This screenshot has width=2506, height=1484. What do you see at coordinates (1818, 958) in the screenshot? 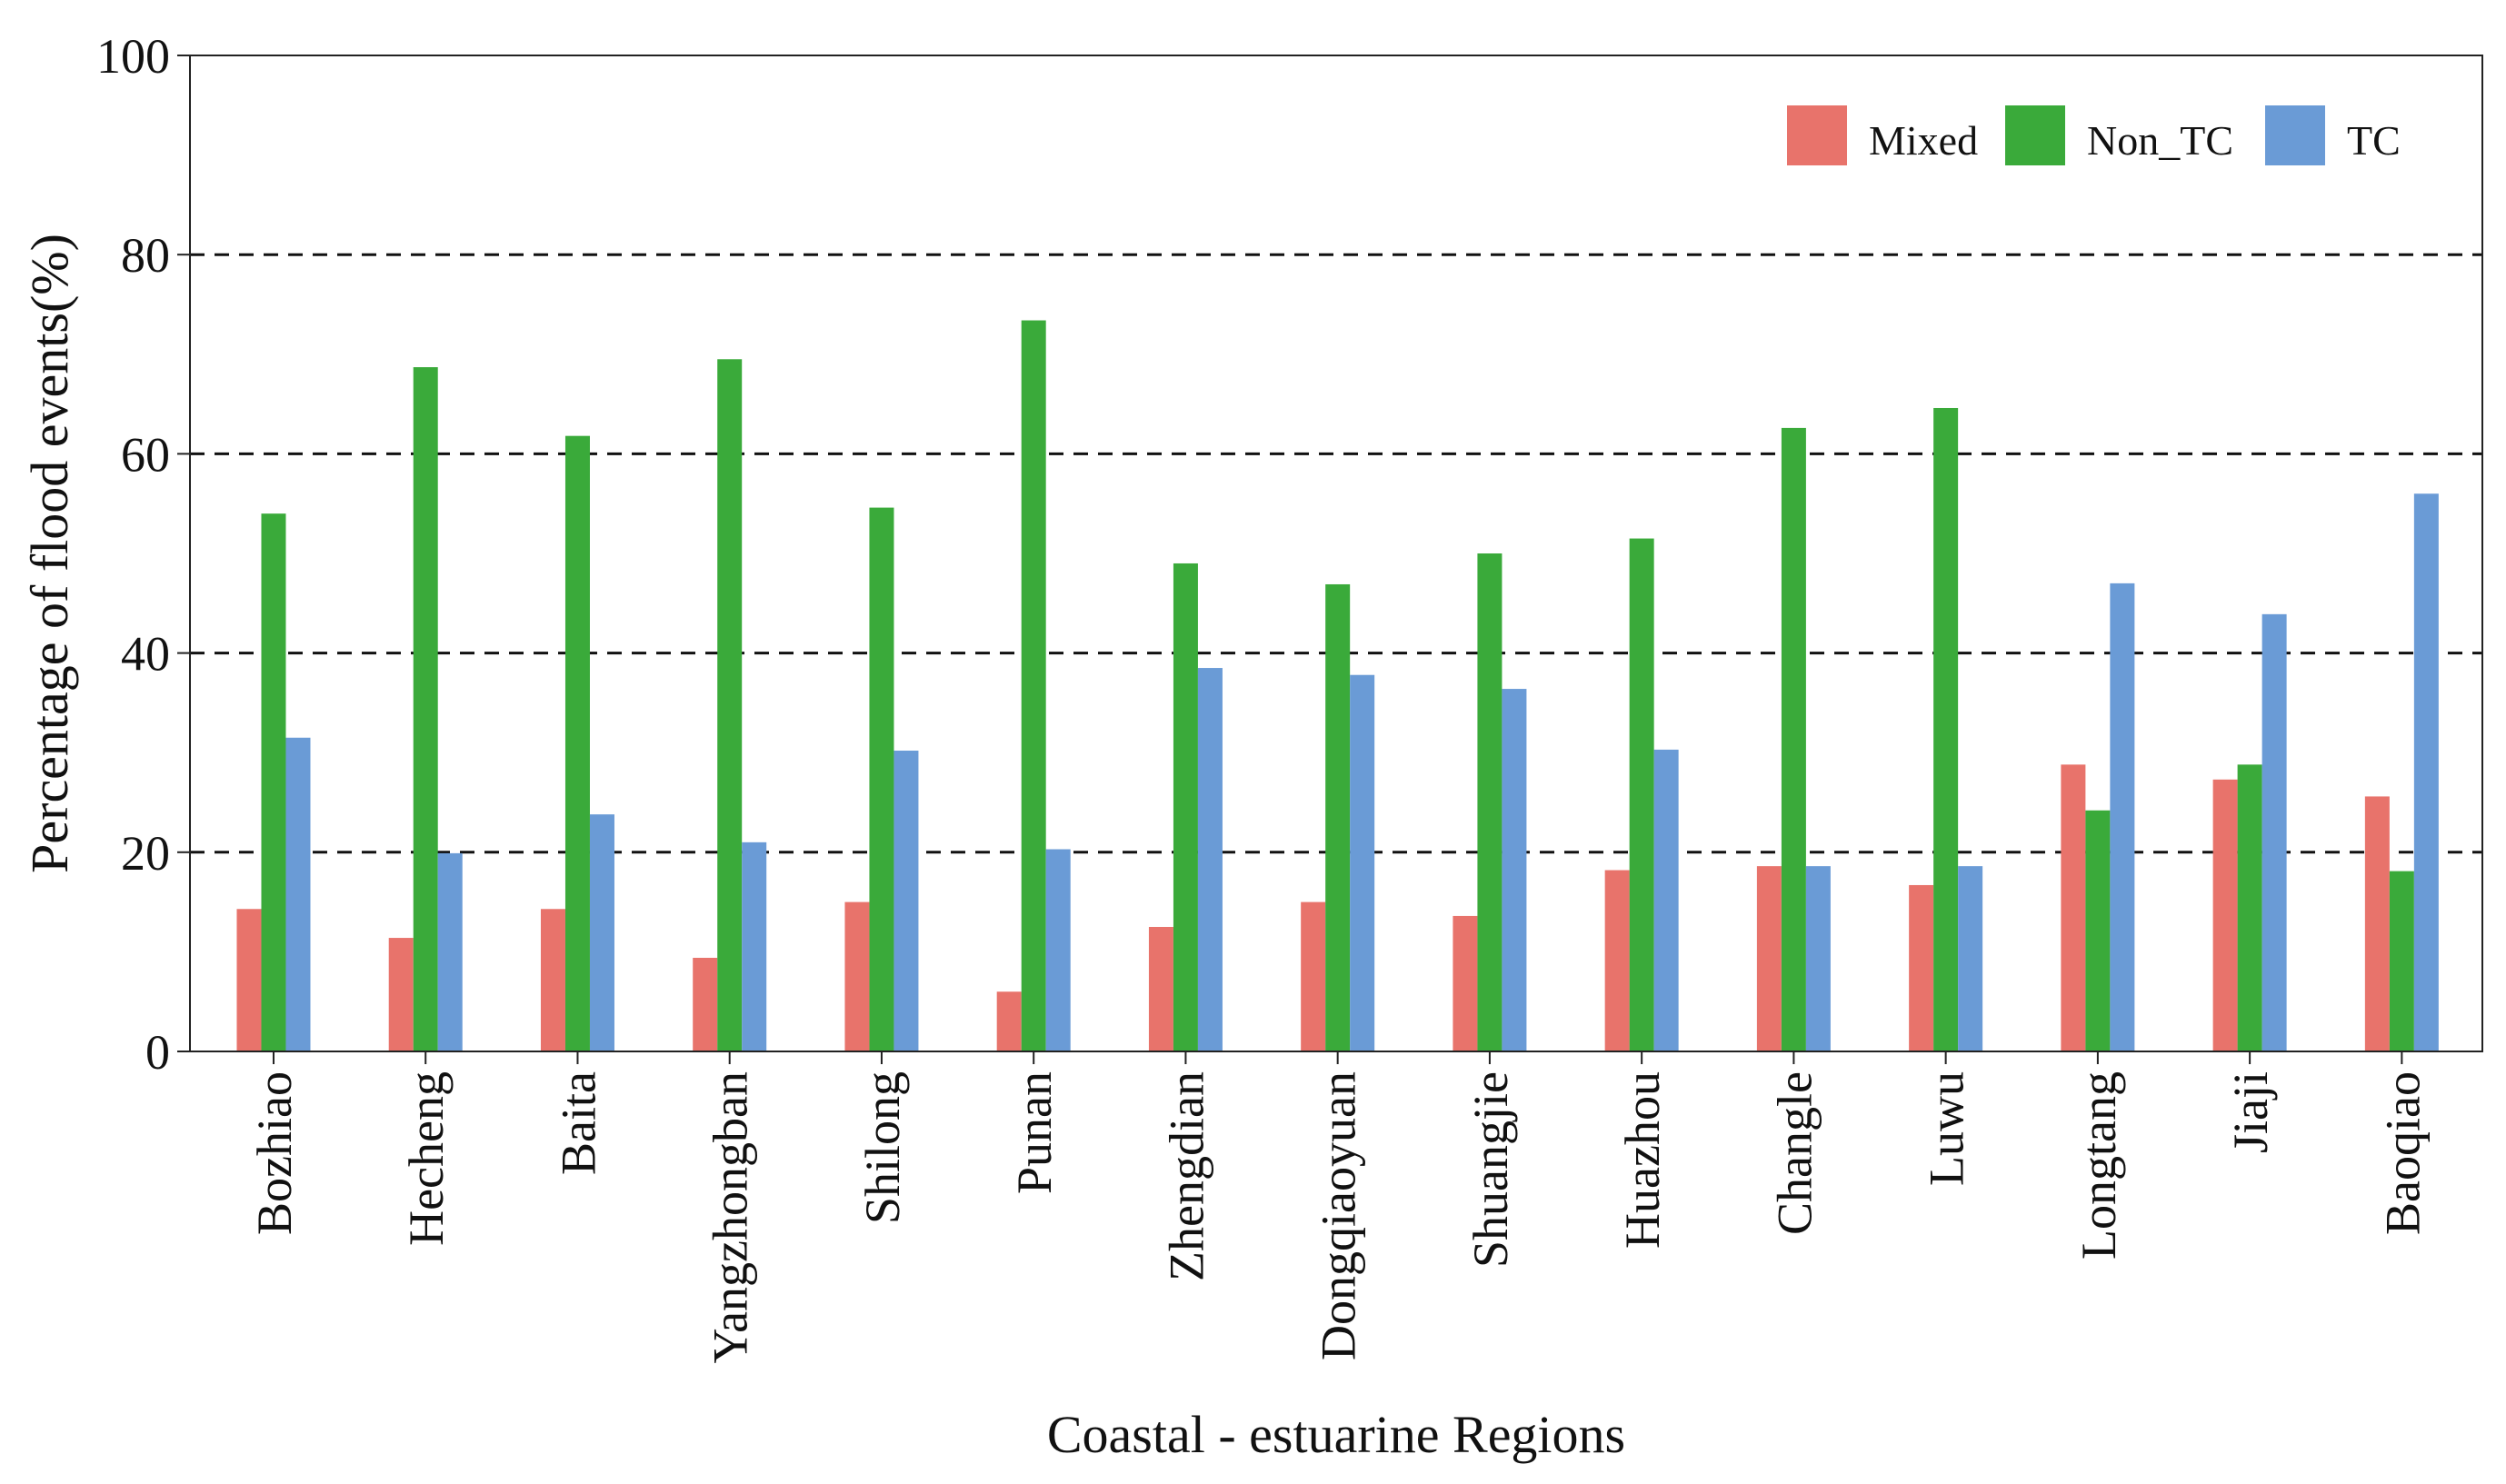
I see `bar-tc-changle` at bounding box center [1818, 958].